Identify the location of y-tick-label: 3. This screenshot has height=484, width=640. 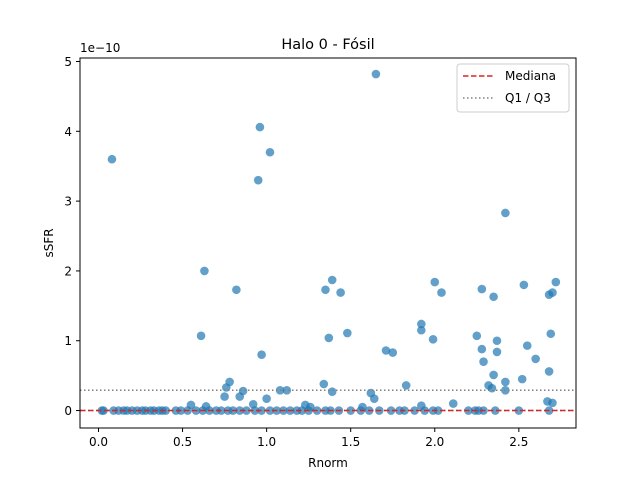
(68, 202).